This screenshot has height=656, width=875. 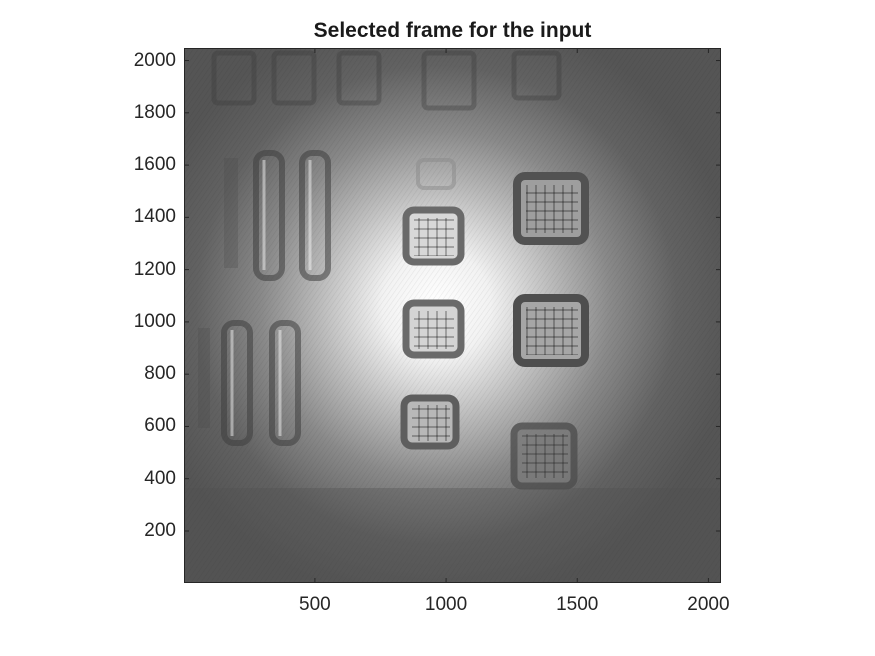 What do you see at coordinates (160, 478) in the screenshot?
I see `y-tick-label: 400` at bounding box center [160, 478].